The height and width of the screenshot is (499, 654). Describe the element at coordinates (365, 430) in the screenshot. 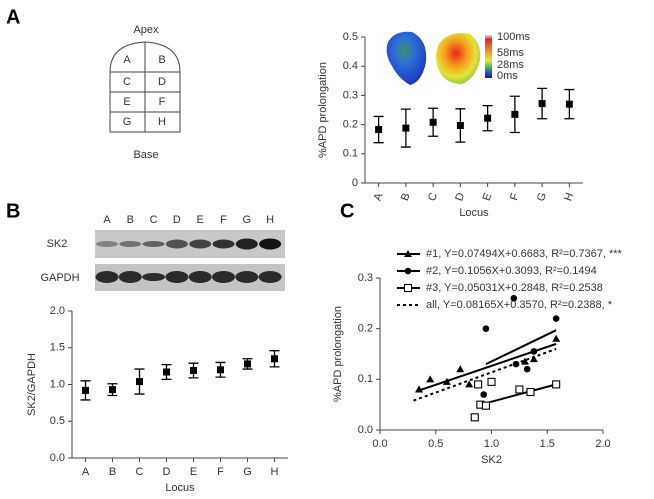

I see `y-tick-label: 0.0` at that location.